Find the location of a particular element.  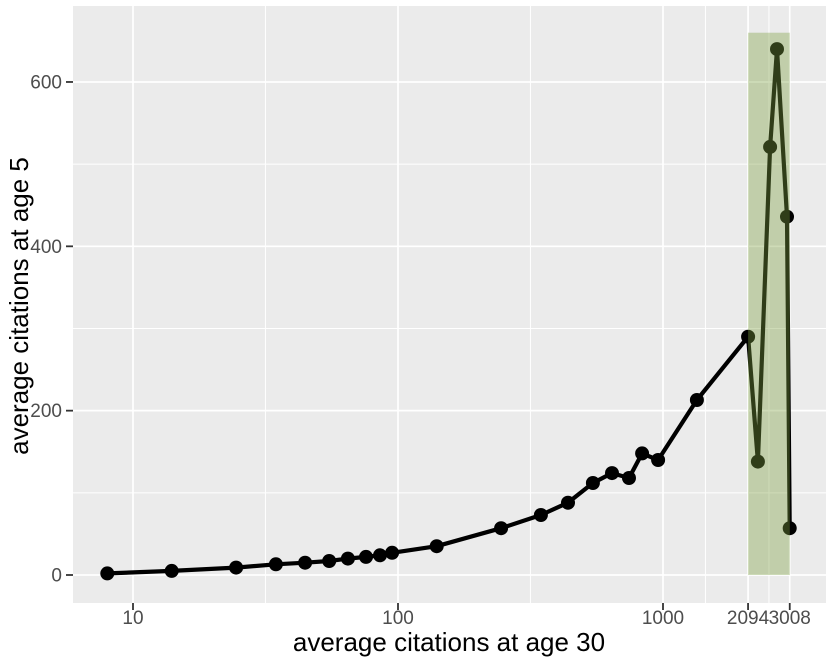

y-tick-label: 200 is located at coordinates (46, 411).